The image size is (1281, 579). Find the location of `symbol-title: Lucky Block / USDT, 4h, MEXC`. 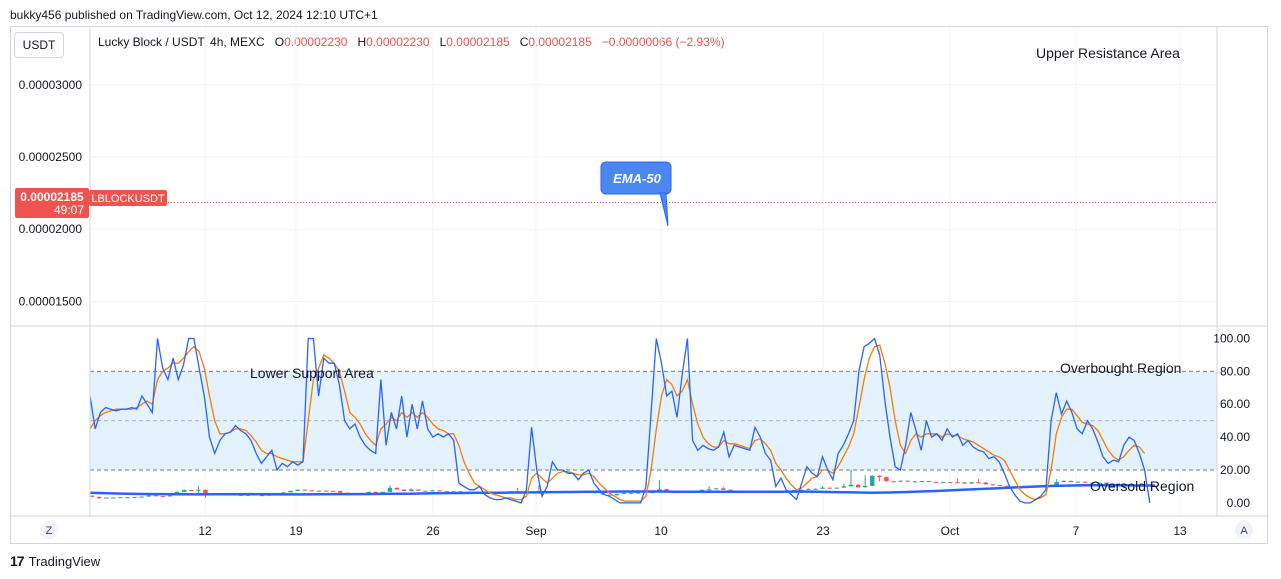

symbol-title: Lucky Block / USDT, 4h, MEXC is located at coordinates (181, 42).